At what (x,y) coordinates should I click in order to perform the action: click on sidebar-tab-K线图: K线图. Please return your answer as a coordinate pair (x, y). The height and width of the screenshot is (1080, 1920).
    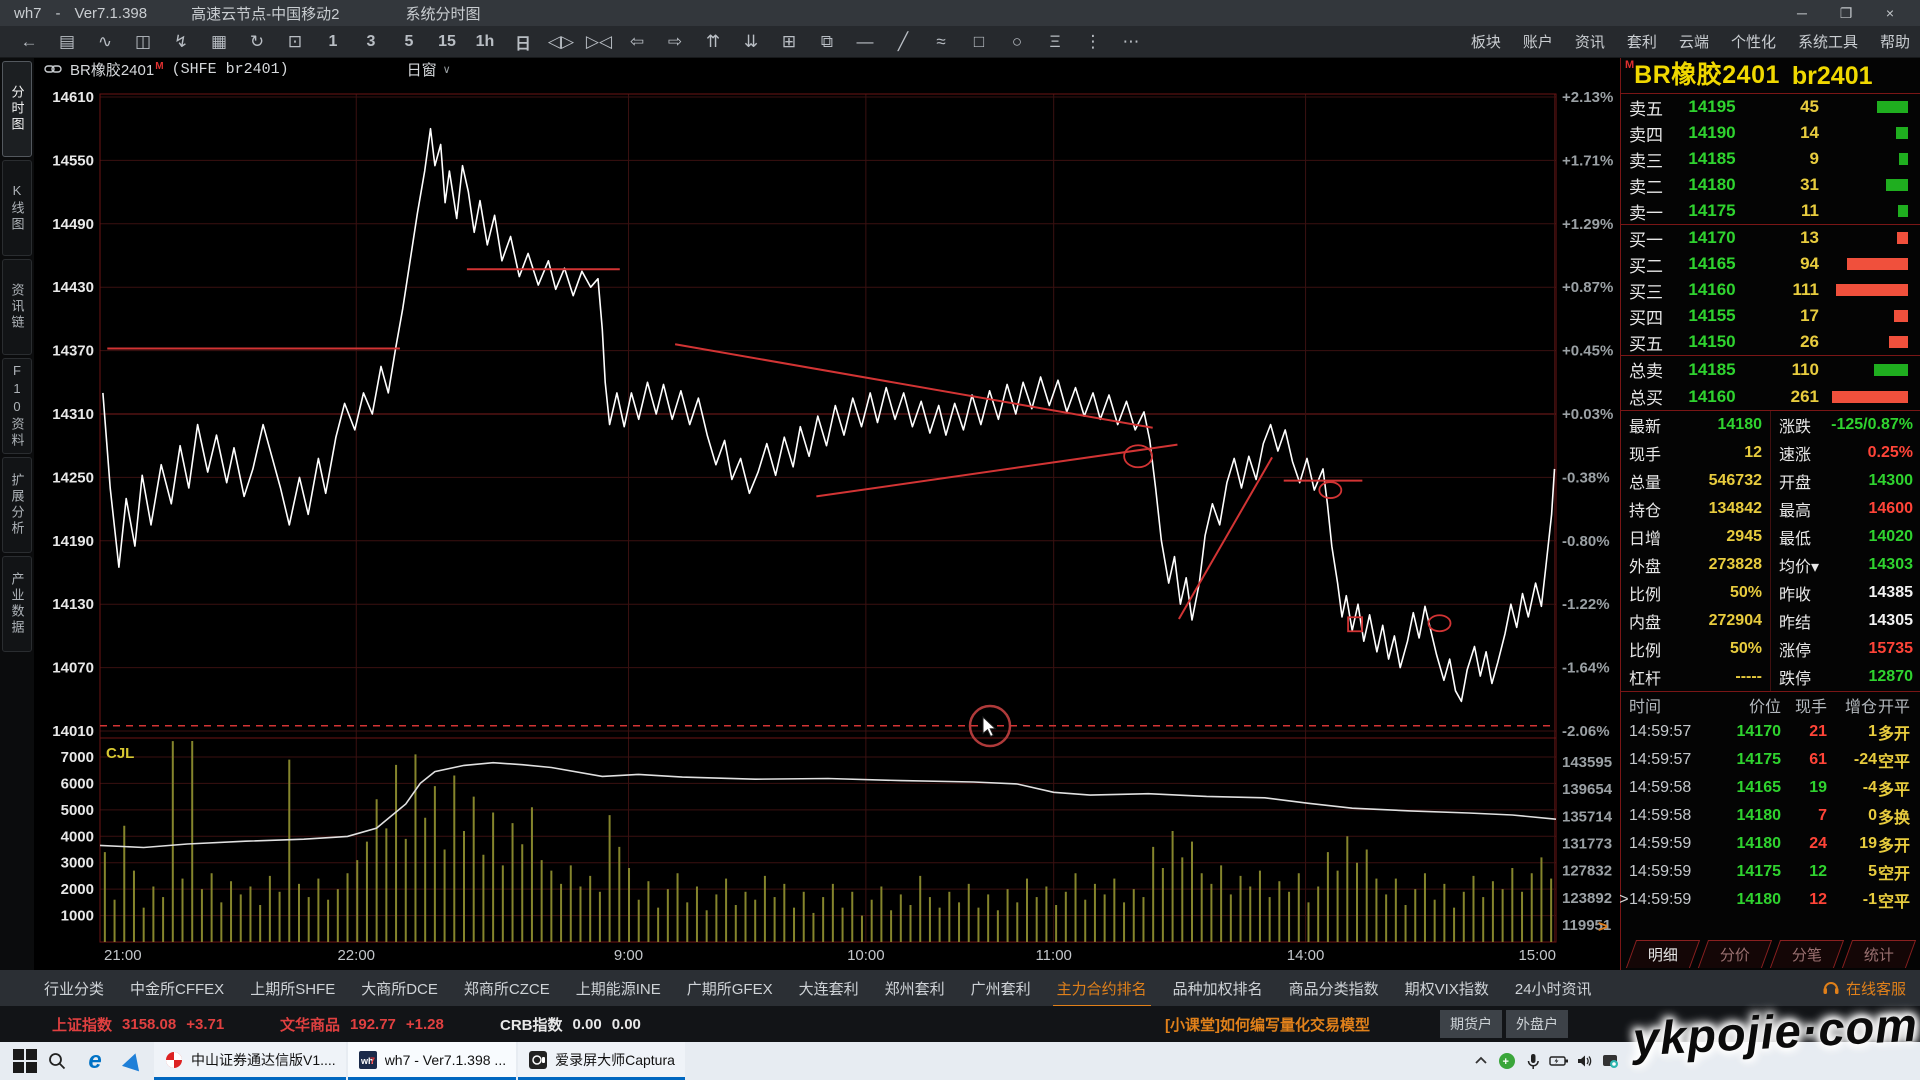
    Looking at the image, I should click on (17, 208).